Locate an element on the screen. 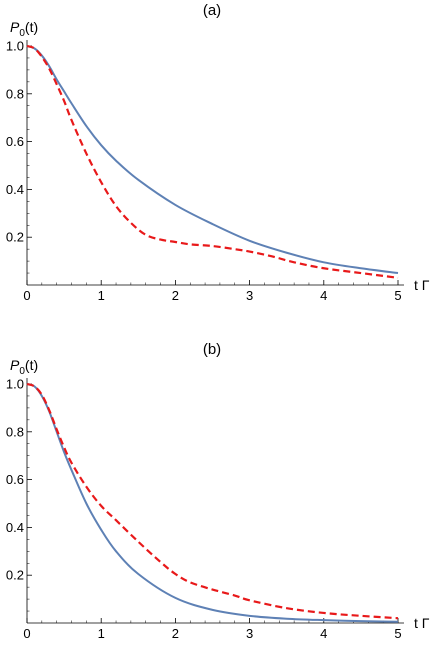  panel-a-x-tick-label: 1 is located at coordinates (101, 295).